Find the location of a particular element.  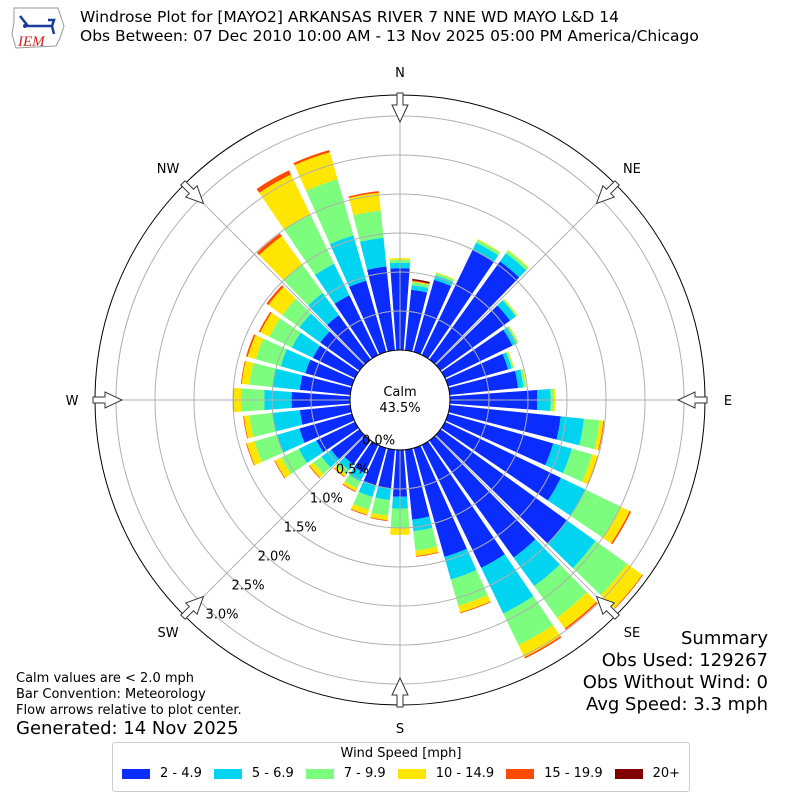

iem-logo: IEM is located at coordinates (37, 27).